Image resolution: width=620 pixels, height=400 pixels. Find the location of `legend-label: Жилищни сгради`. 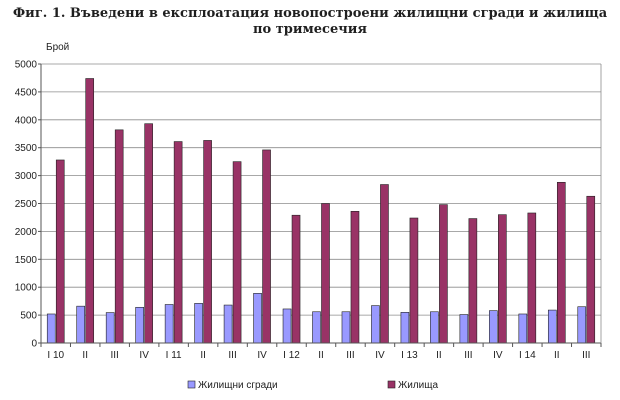

legend-label: Жилищни сгради is located at coordinates (238, 385).